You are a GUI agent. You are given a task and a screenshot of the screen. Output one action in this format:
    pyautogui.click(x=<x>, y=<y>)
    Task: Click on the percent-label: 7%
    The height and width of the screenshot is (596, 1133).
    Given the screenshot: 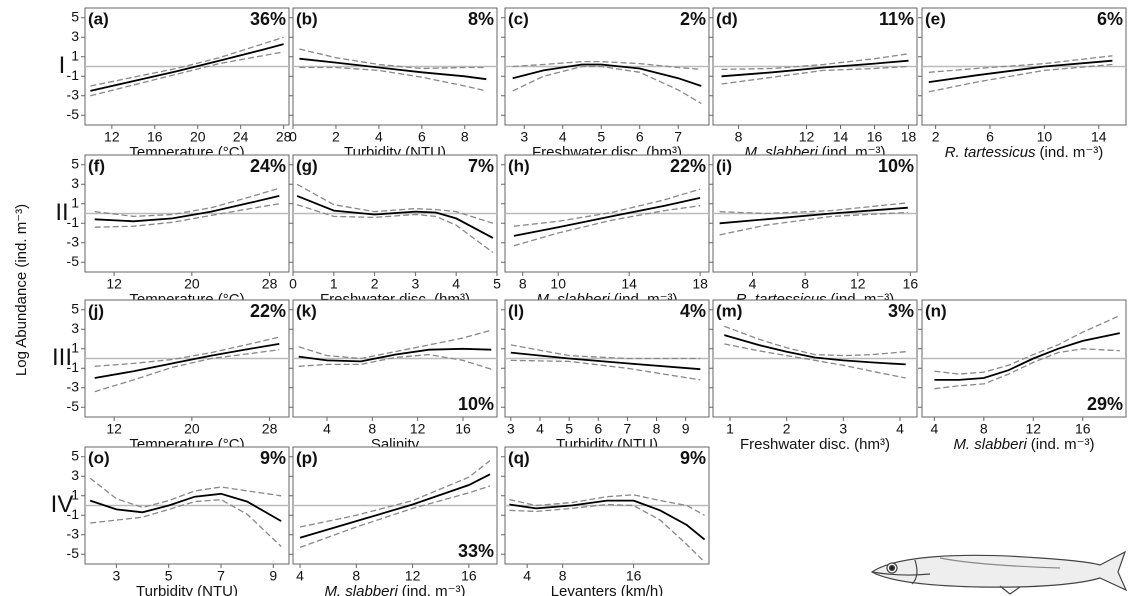 What is the action you would take?
    pyautogui.click(x=481, y=166)
    